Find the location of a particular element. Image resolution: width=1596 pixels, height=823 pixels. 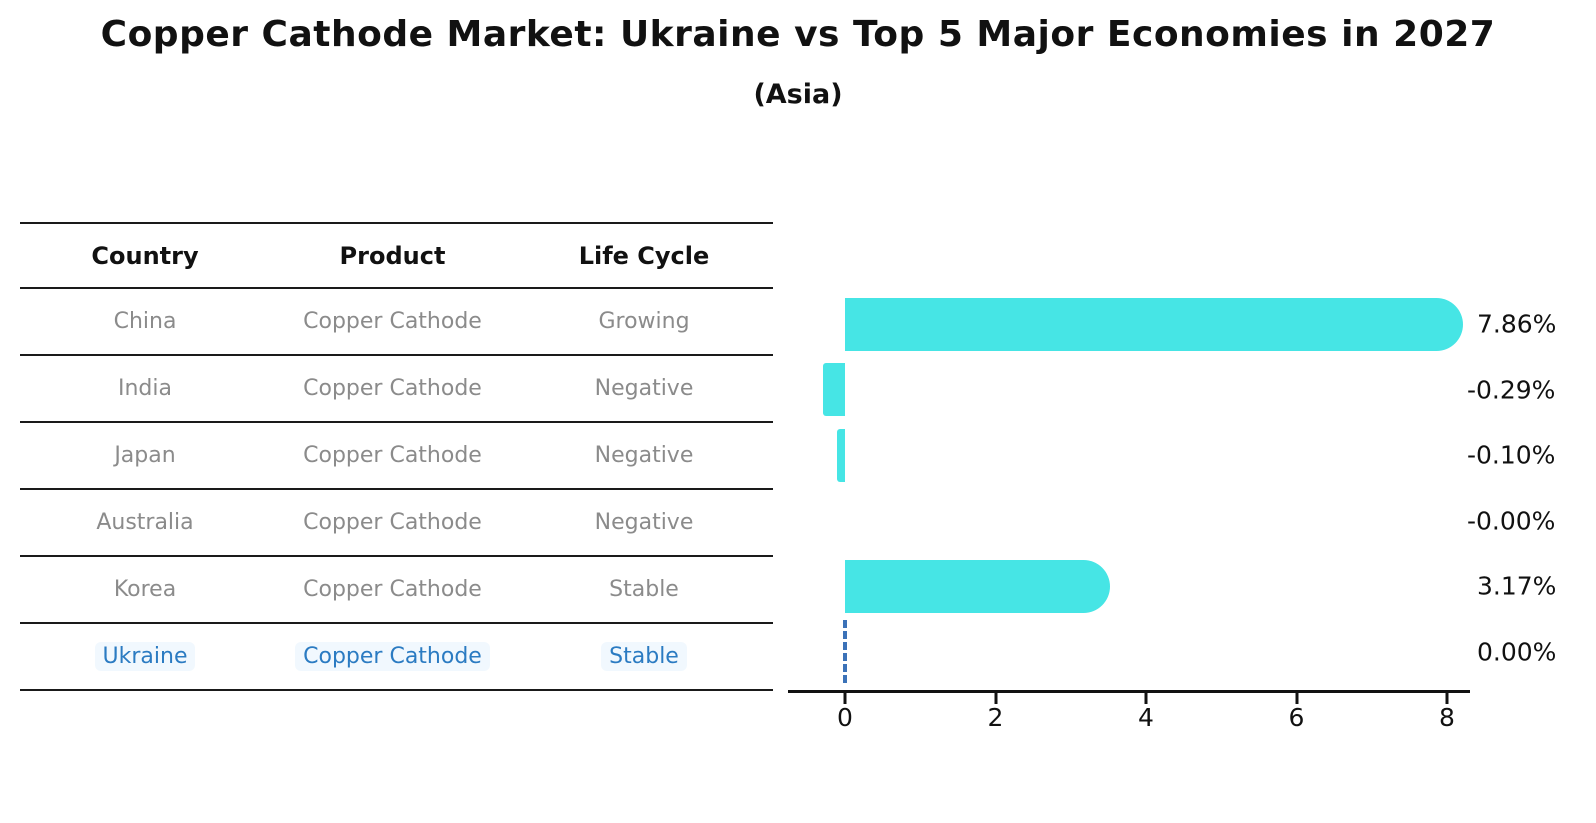

column-header-life-cycle: Life Cycle is located at coordinates (644, 255).